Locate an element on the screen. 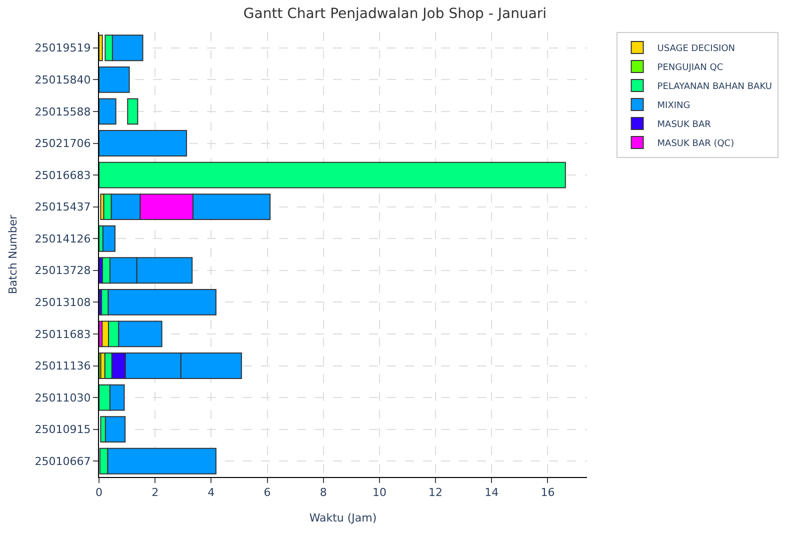 The image size is (790, 534). x-tick-label: 10 is located at coordinates (379, 493).